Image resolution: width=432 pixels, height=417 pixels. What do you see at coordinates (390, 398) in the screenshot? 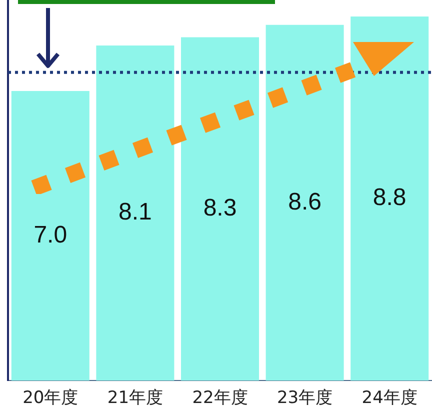
I see `x-tick-label: 24年度` at bounding box center [390, 398].